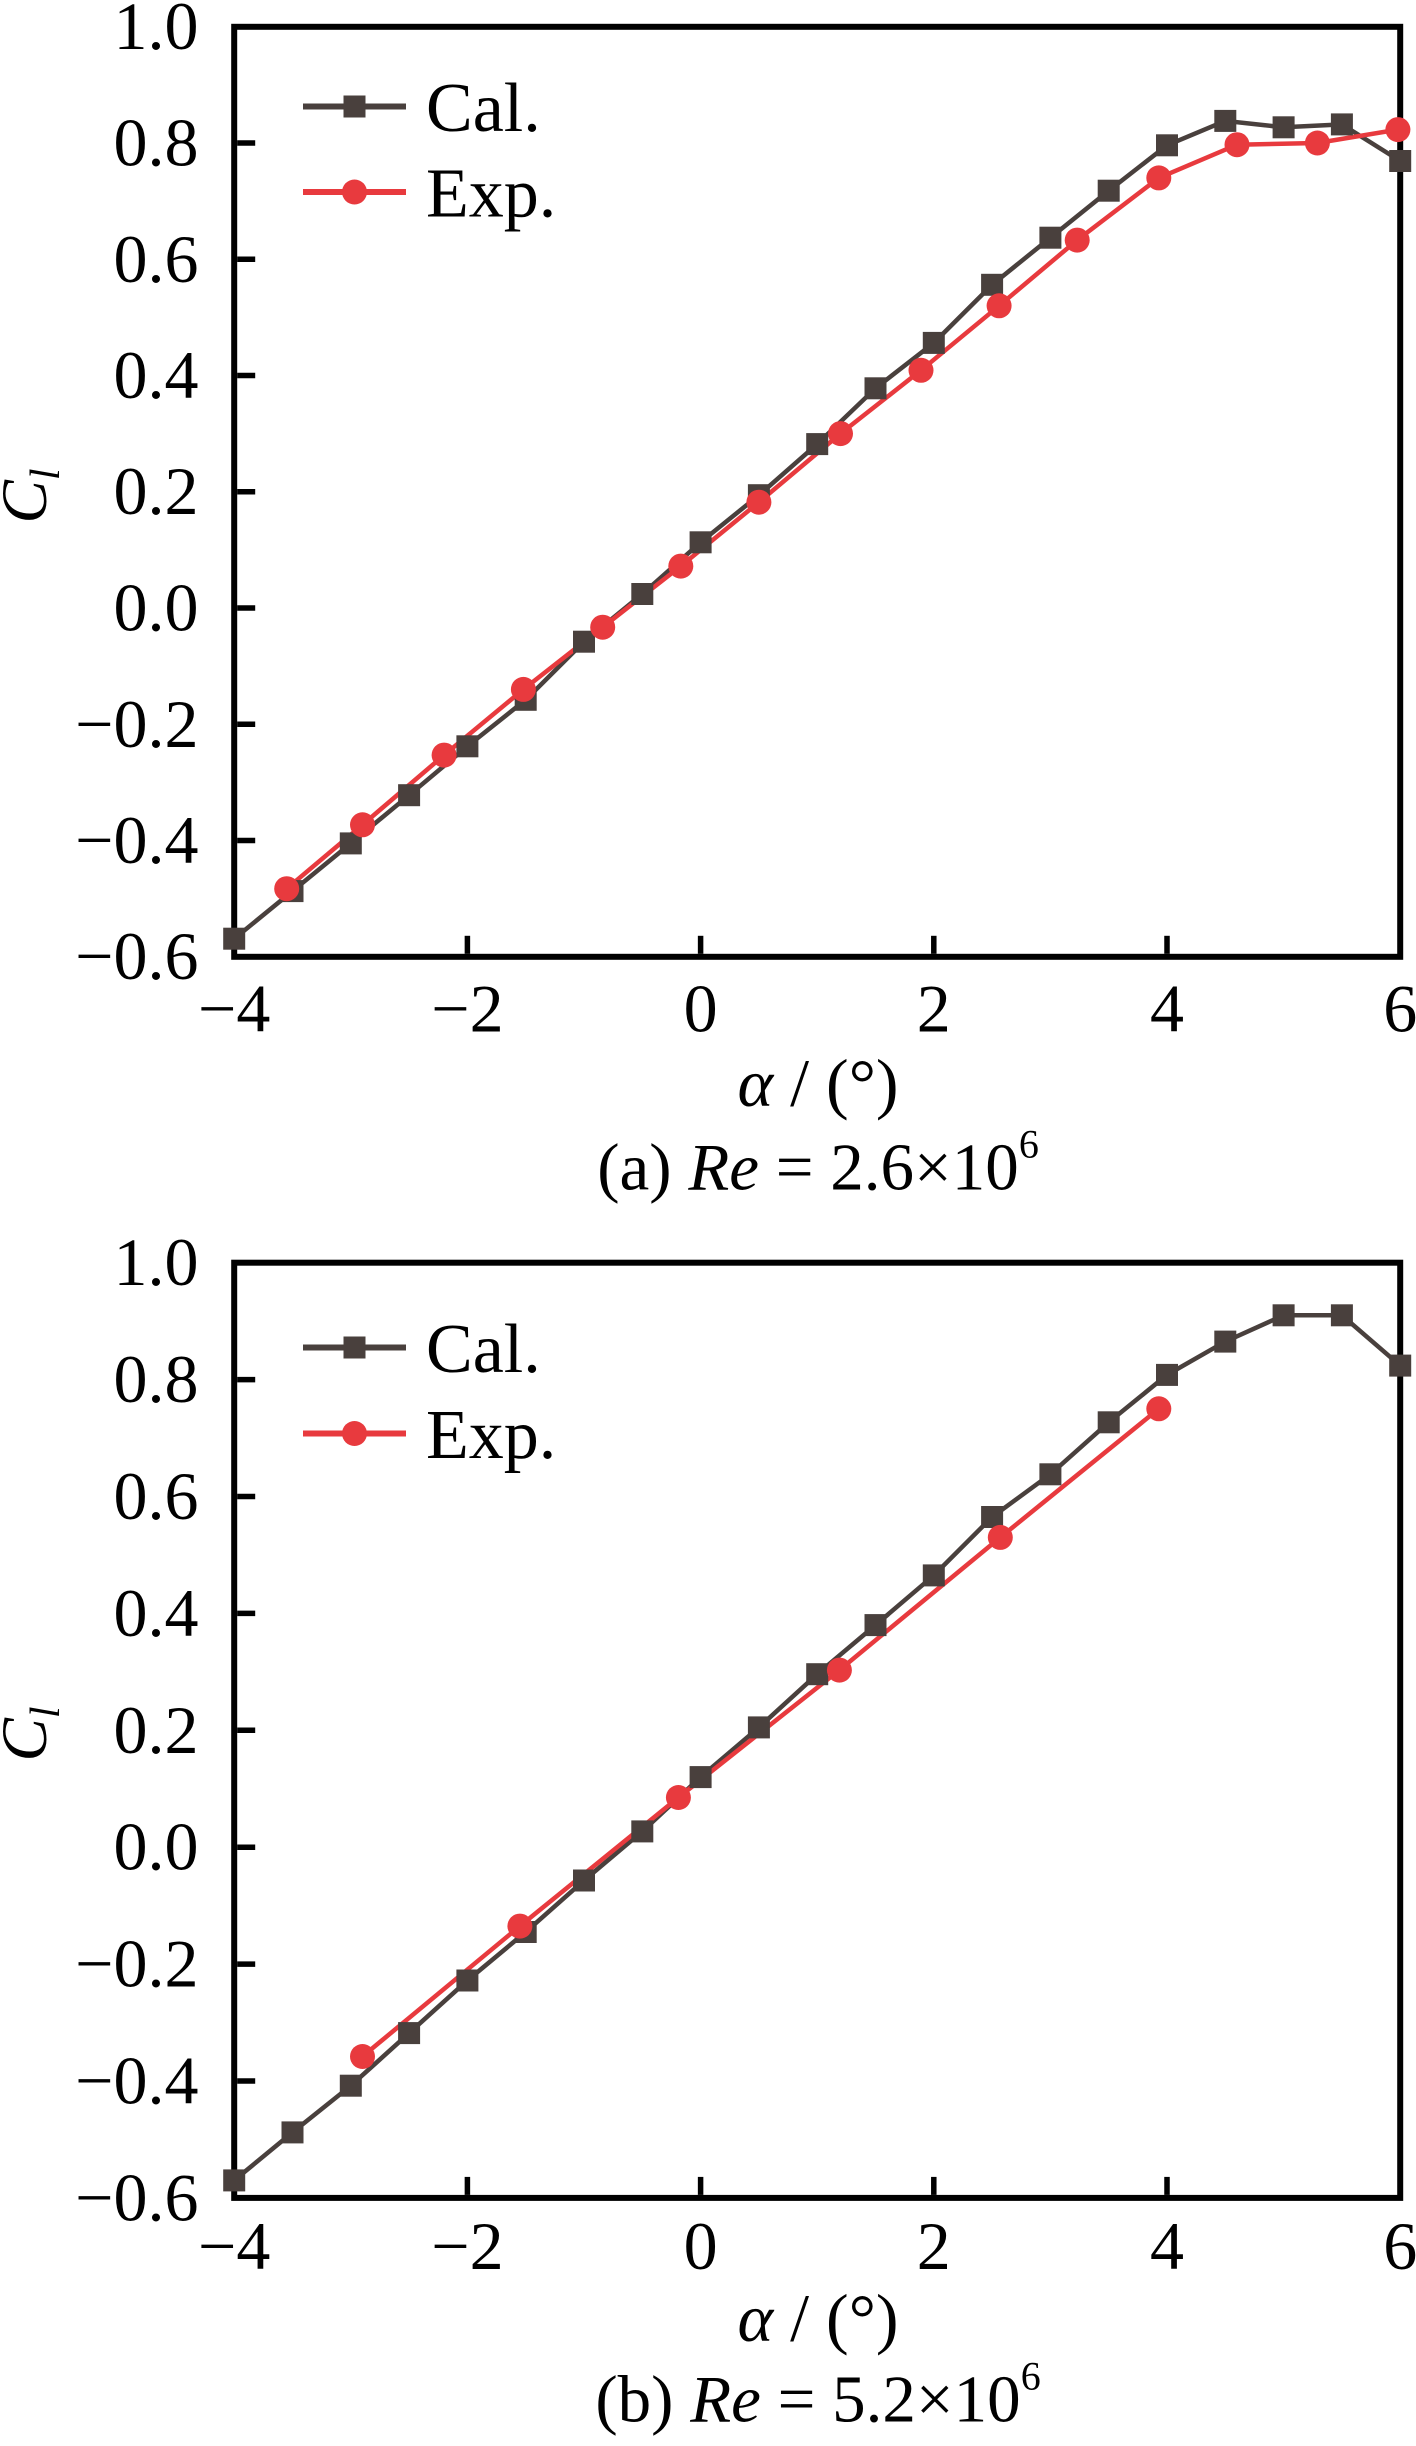 The height and width of the screenshot is (2446, 1416). What do you see at coordinates (818, 1163) in the screenshot?
I see `svg-text: (a) Re = 2.6×106` at bounding box center [818, 1163].